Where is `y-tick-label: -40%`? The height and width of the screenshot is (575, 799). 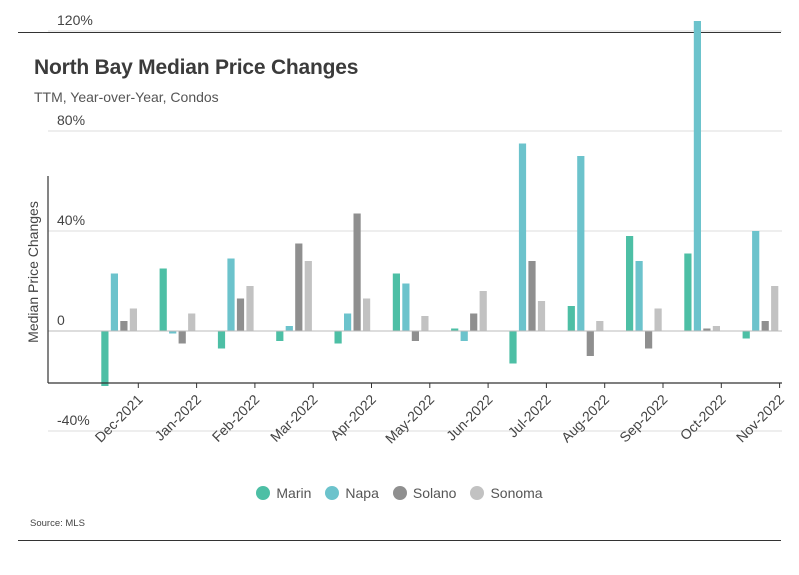 y-tick-label: -40% is located at coordinates (73, 420).